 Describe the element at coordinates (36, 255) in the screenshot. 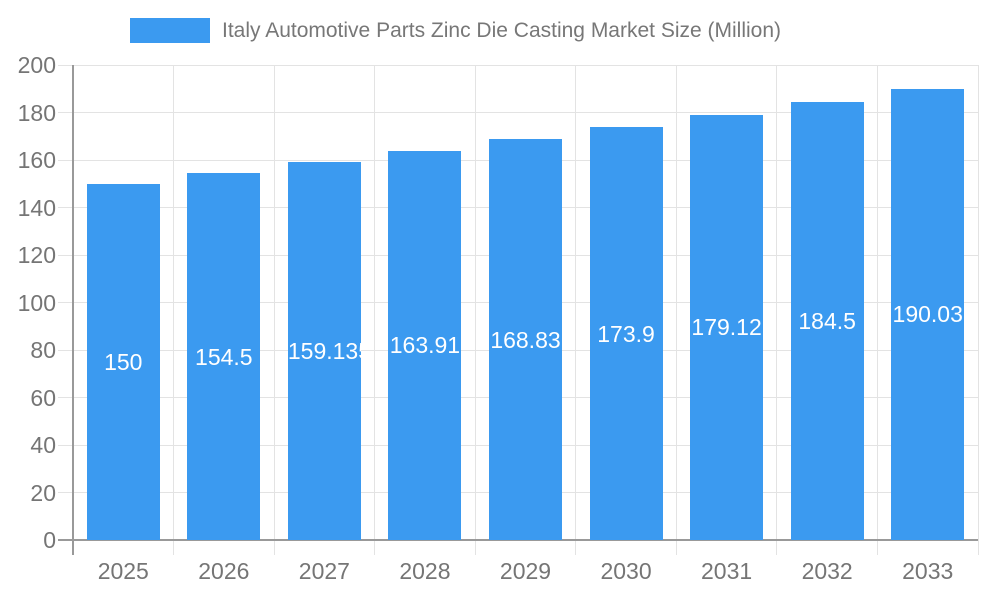

I see `y-axis-tick-label: 120` at that location.